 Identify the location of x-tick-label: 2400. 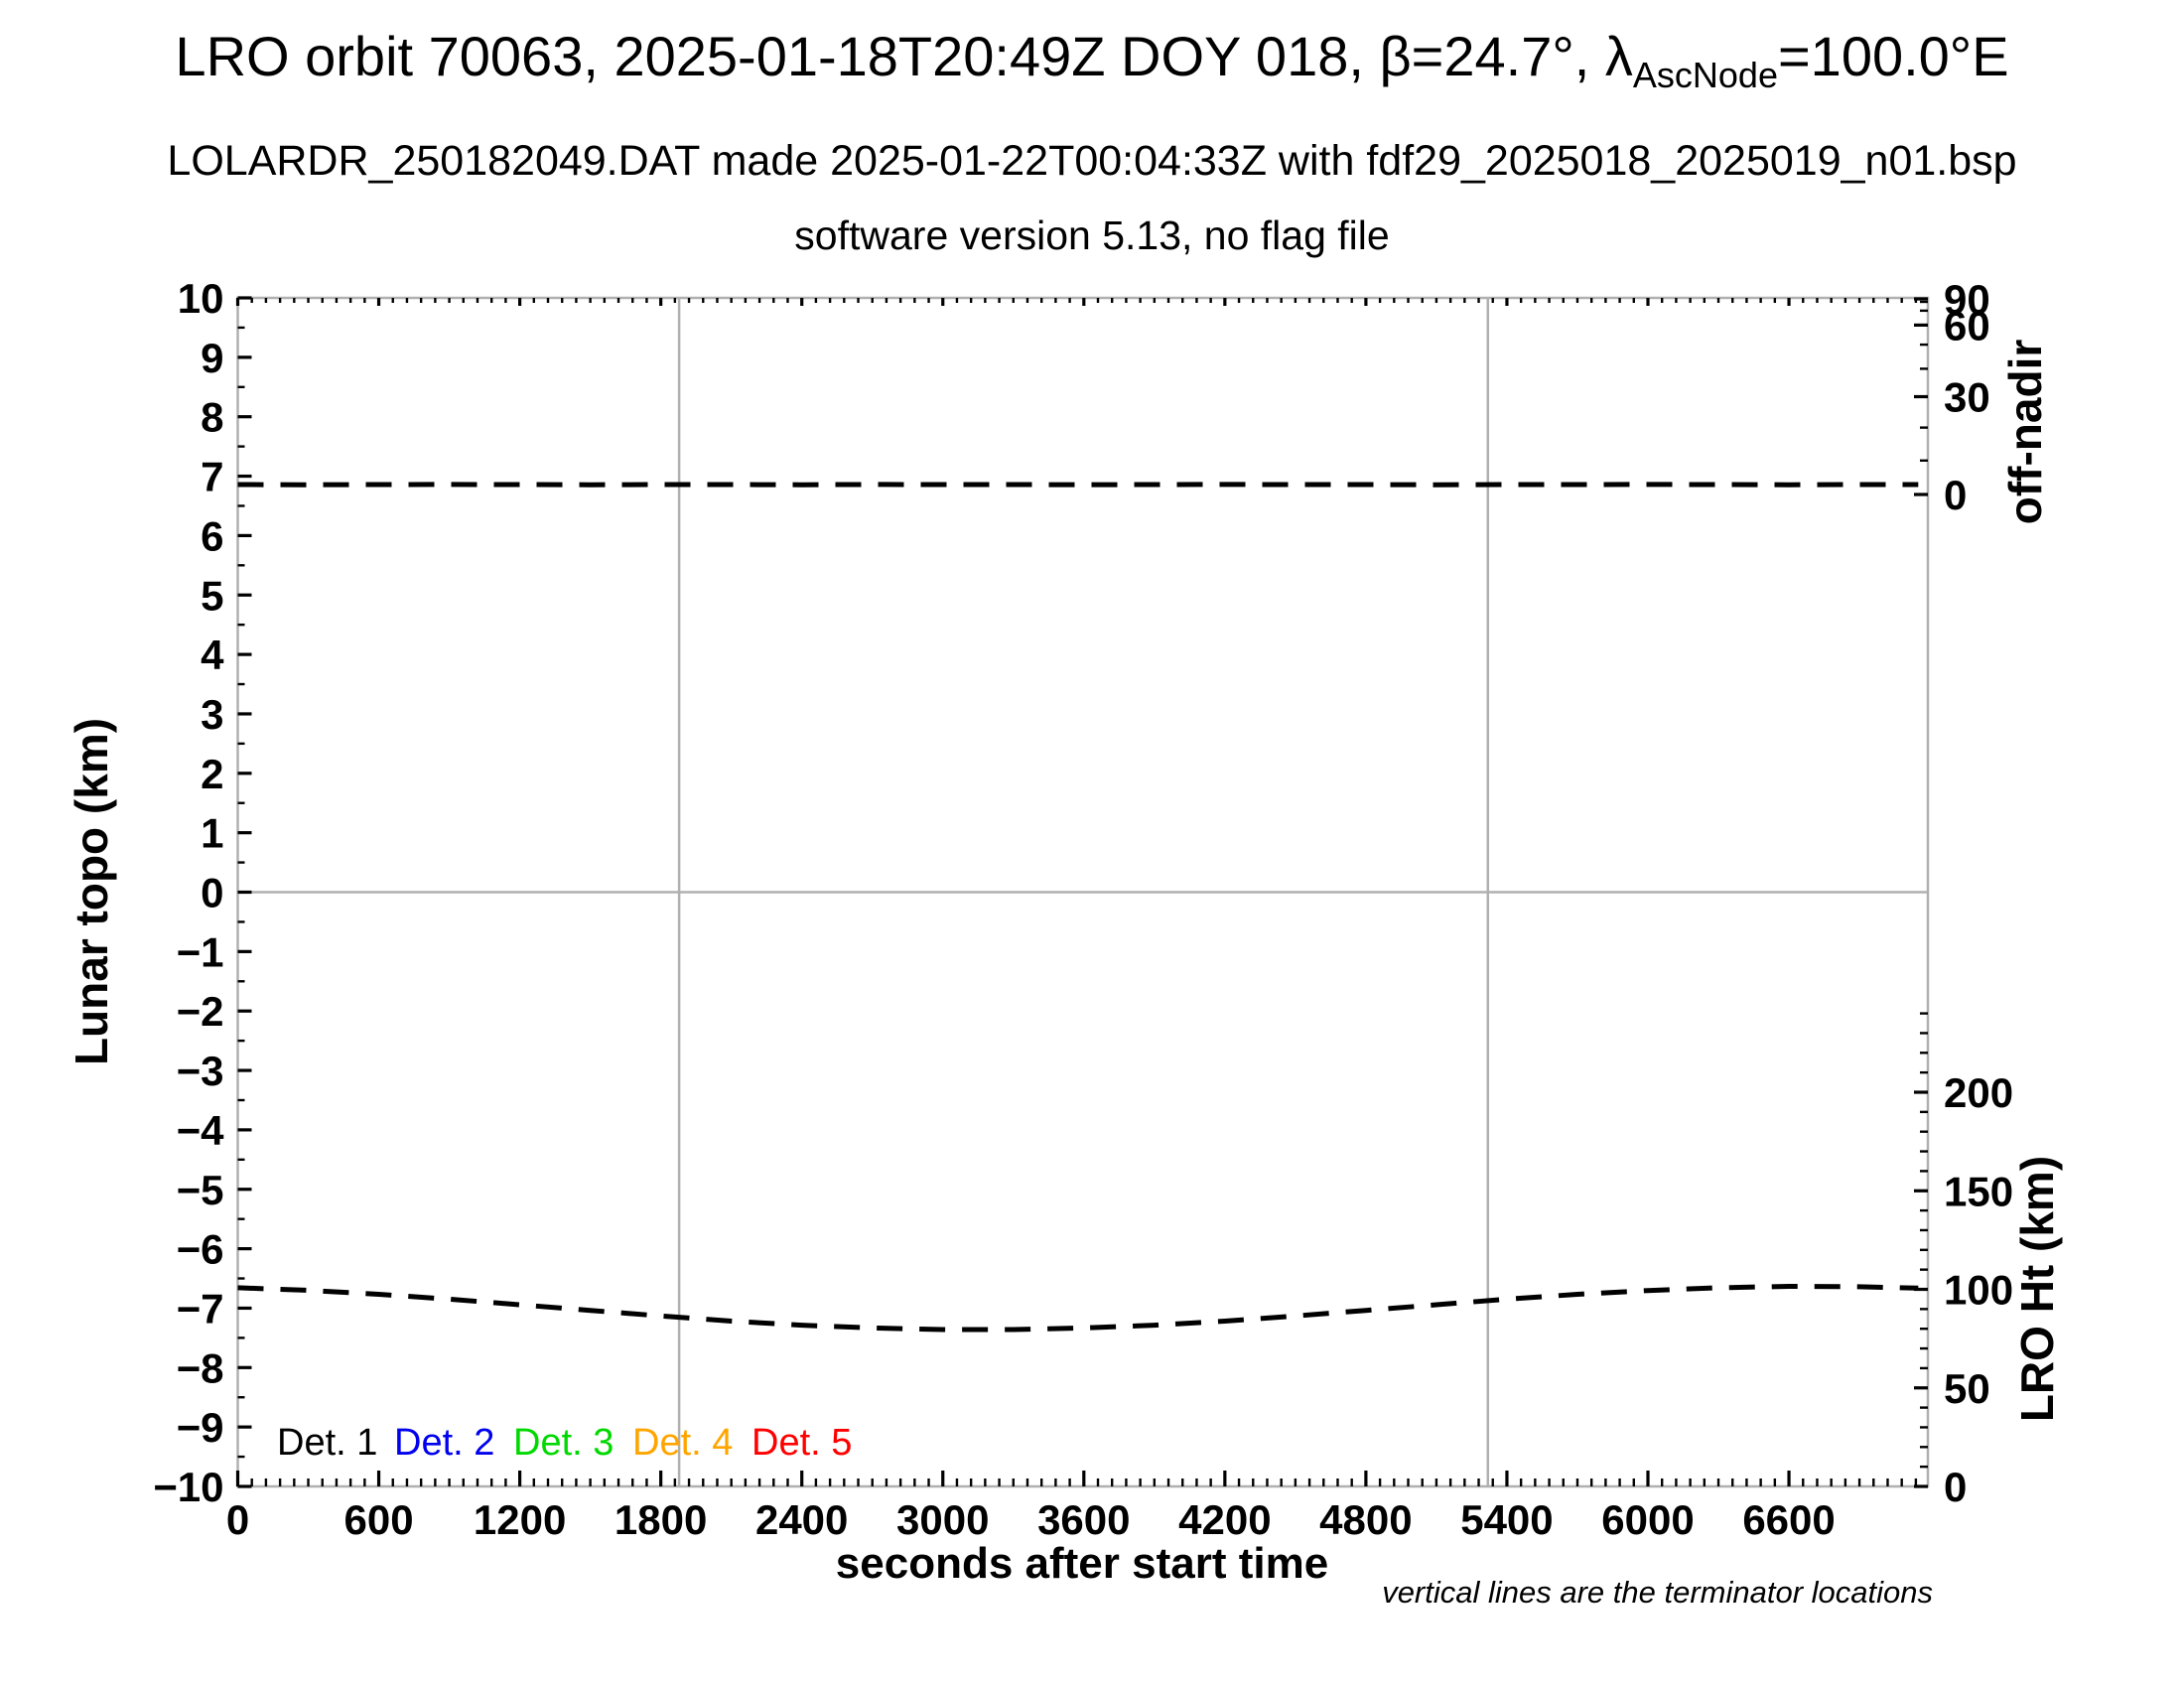
(801, 1519).